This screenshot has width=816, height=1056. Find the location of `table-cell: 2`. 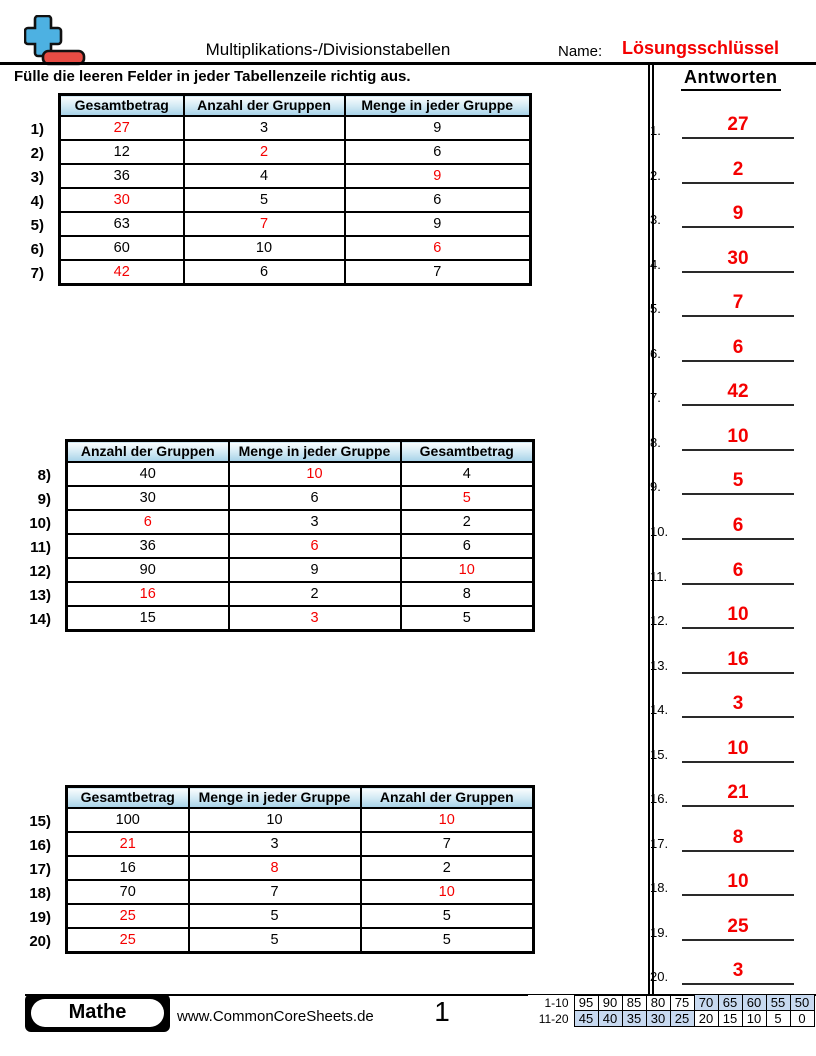

table-cell: 2 is located at coordinates (314, 594).